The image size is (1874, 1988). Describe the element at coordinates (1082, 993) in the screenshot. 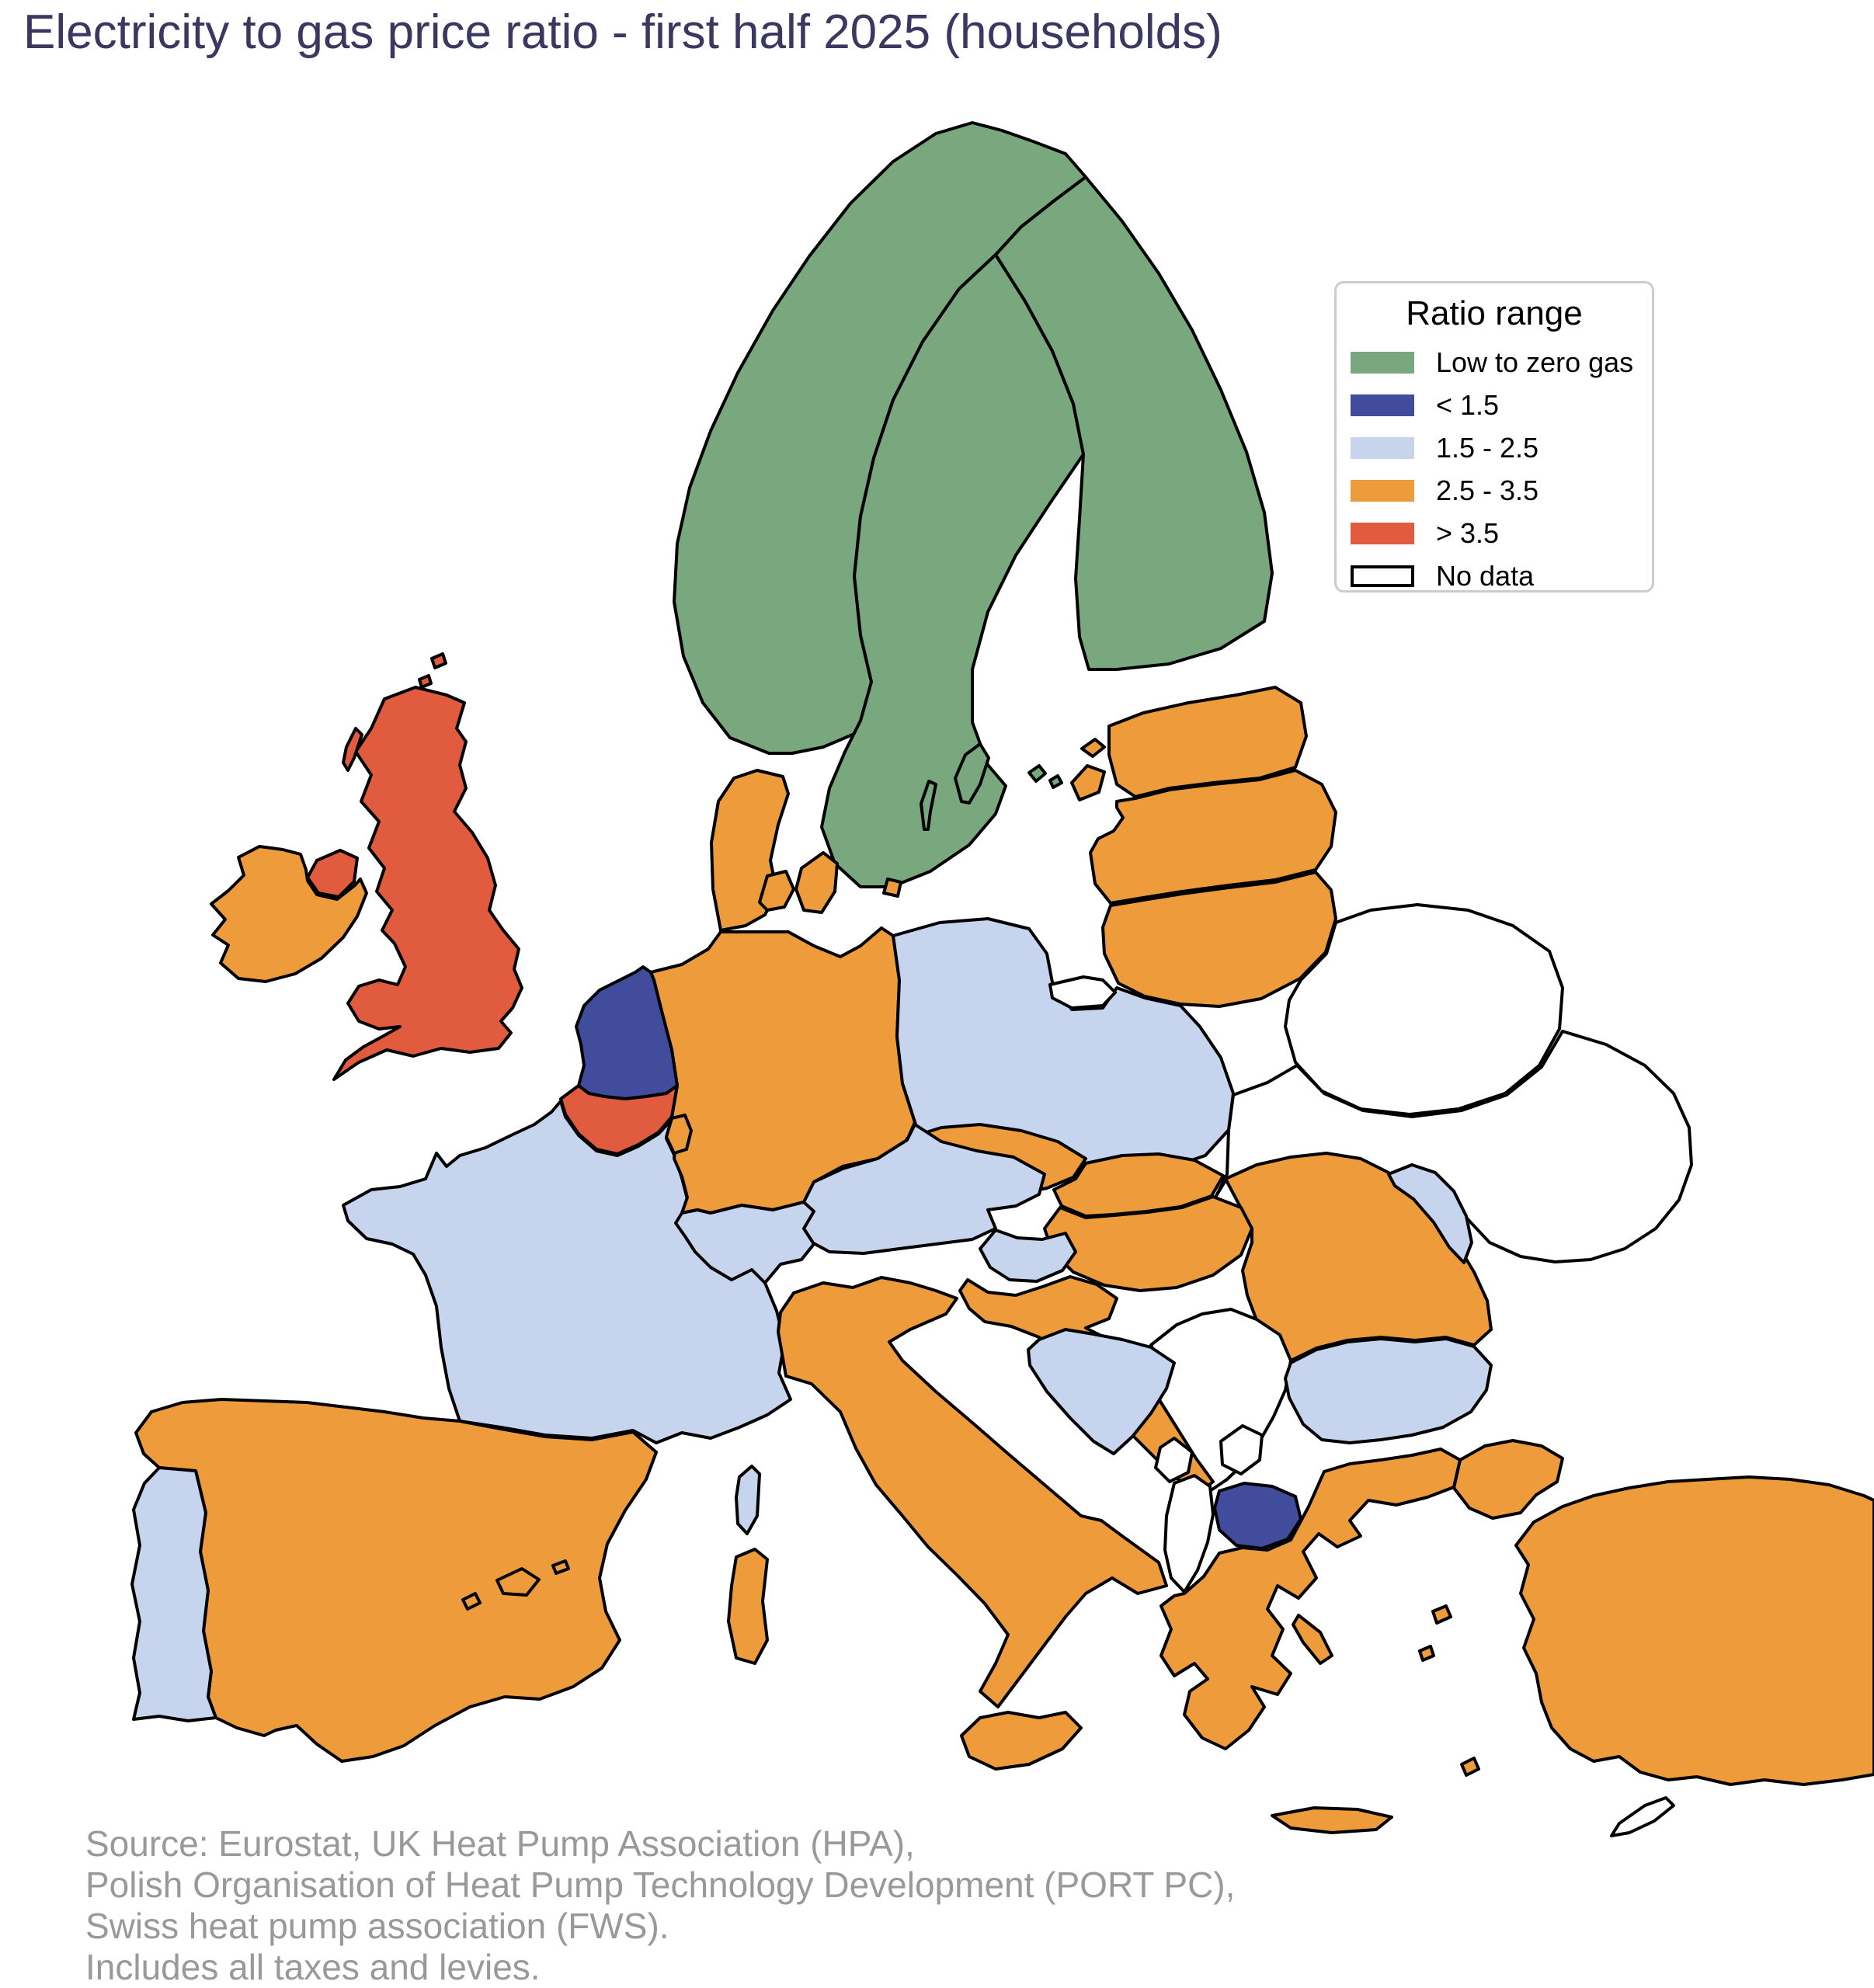

I see `country-kaliningrad` at that location.